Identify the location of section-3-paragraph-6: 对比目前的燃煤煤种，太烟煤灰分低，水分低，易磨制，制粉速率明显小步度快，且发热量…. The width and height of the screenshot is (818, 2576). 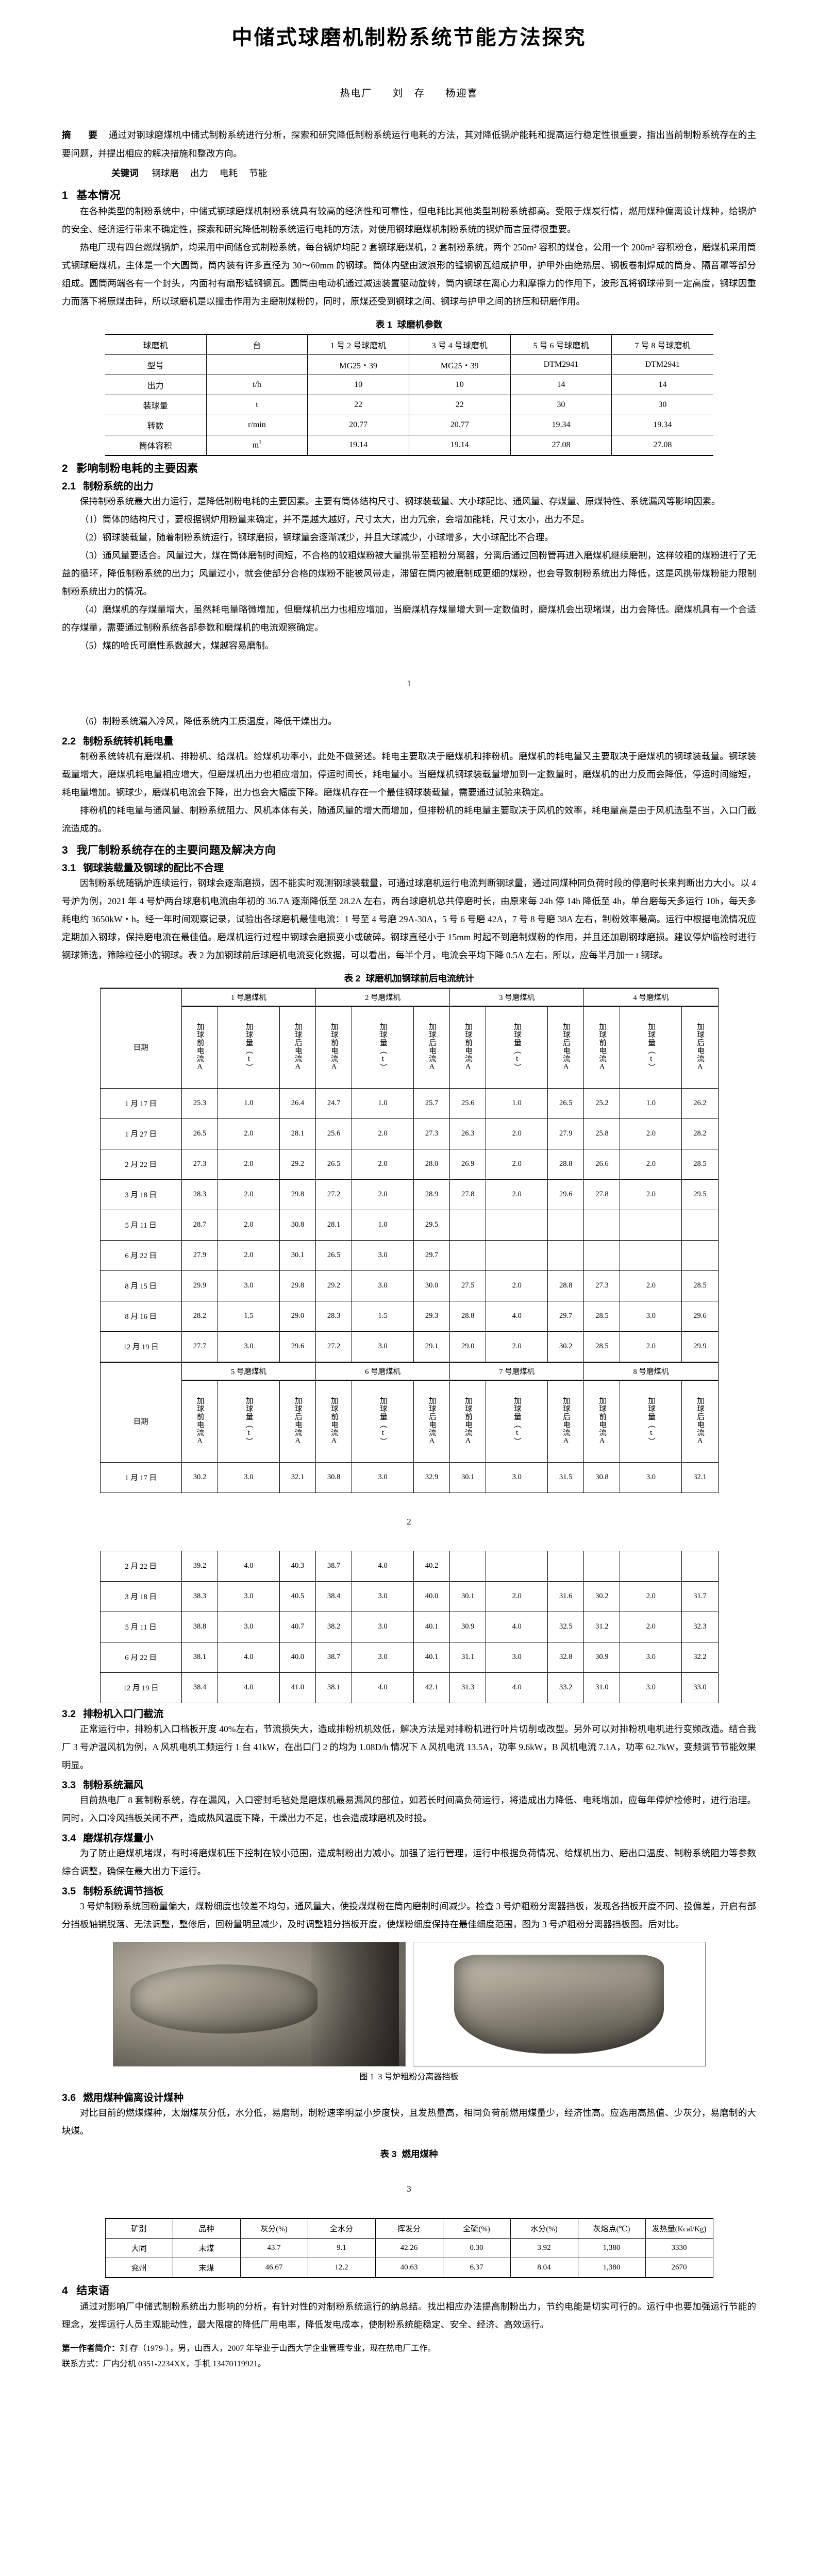
(409, 2121).